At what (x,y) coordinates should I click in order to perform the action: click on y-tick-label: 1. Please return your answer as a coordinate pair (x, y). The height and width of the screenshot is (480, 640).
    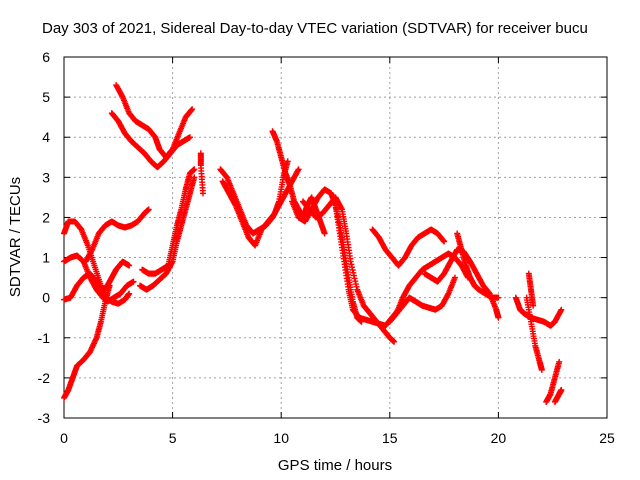
    Looking at the image, I should click on (46, 258).